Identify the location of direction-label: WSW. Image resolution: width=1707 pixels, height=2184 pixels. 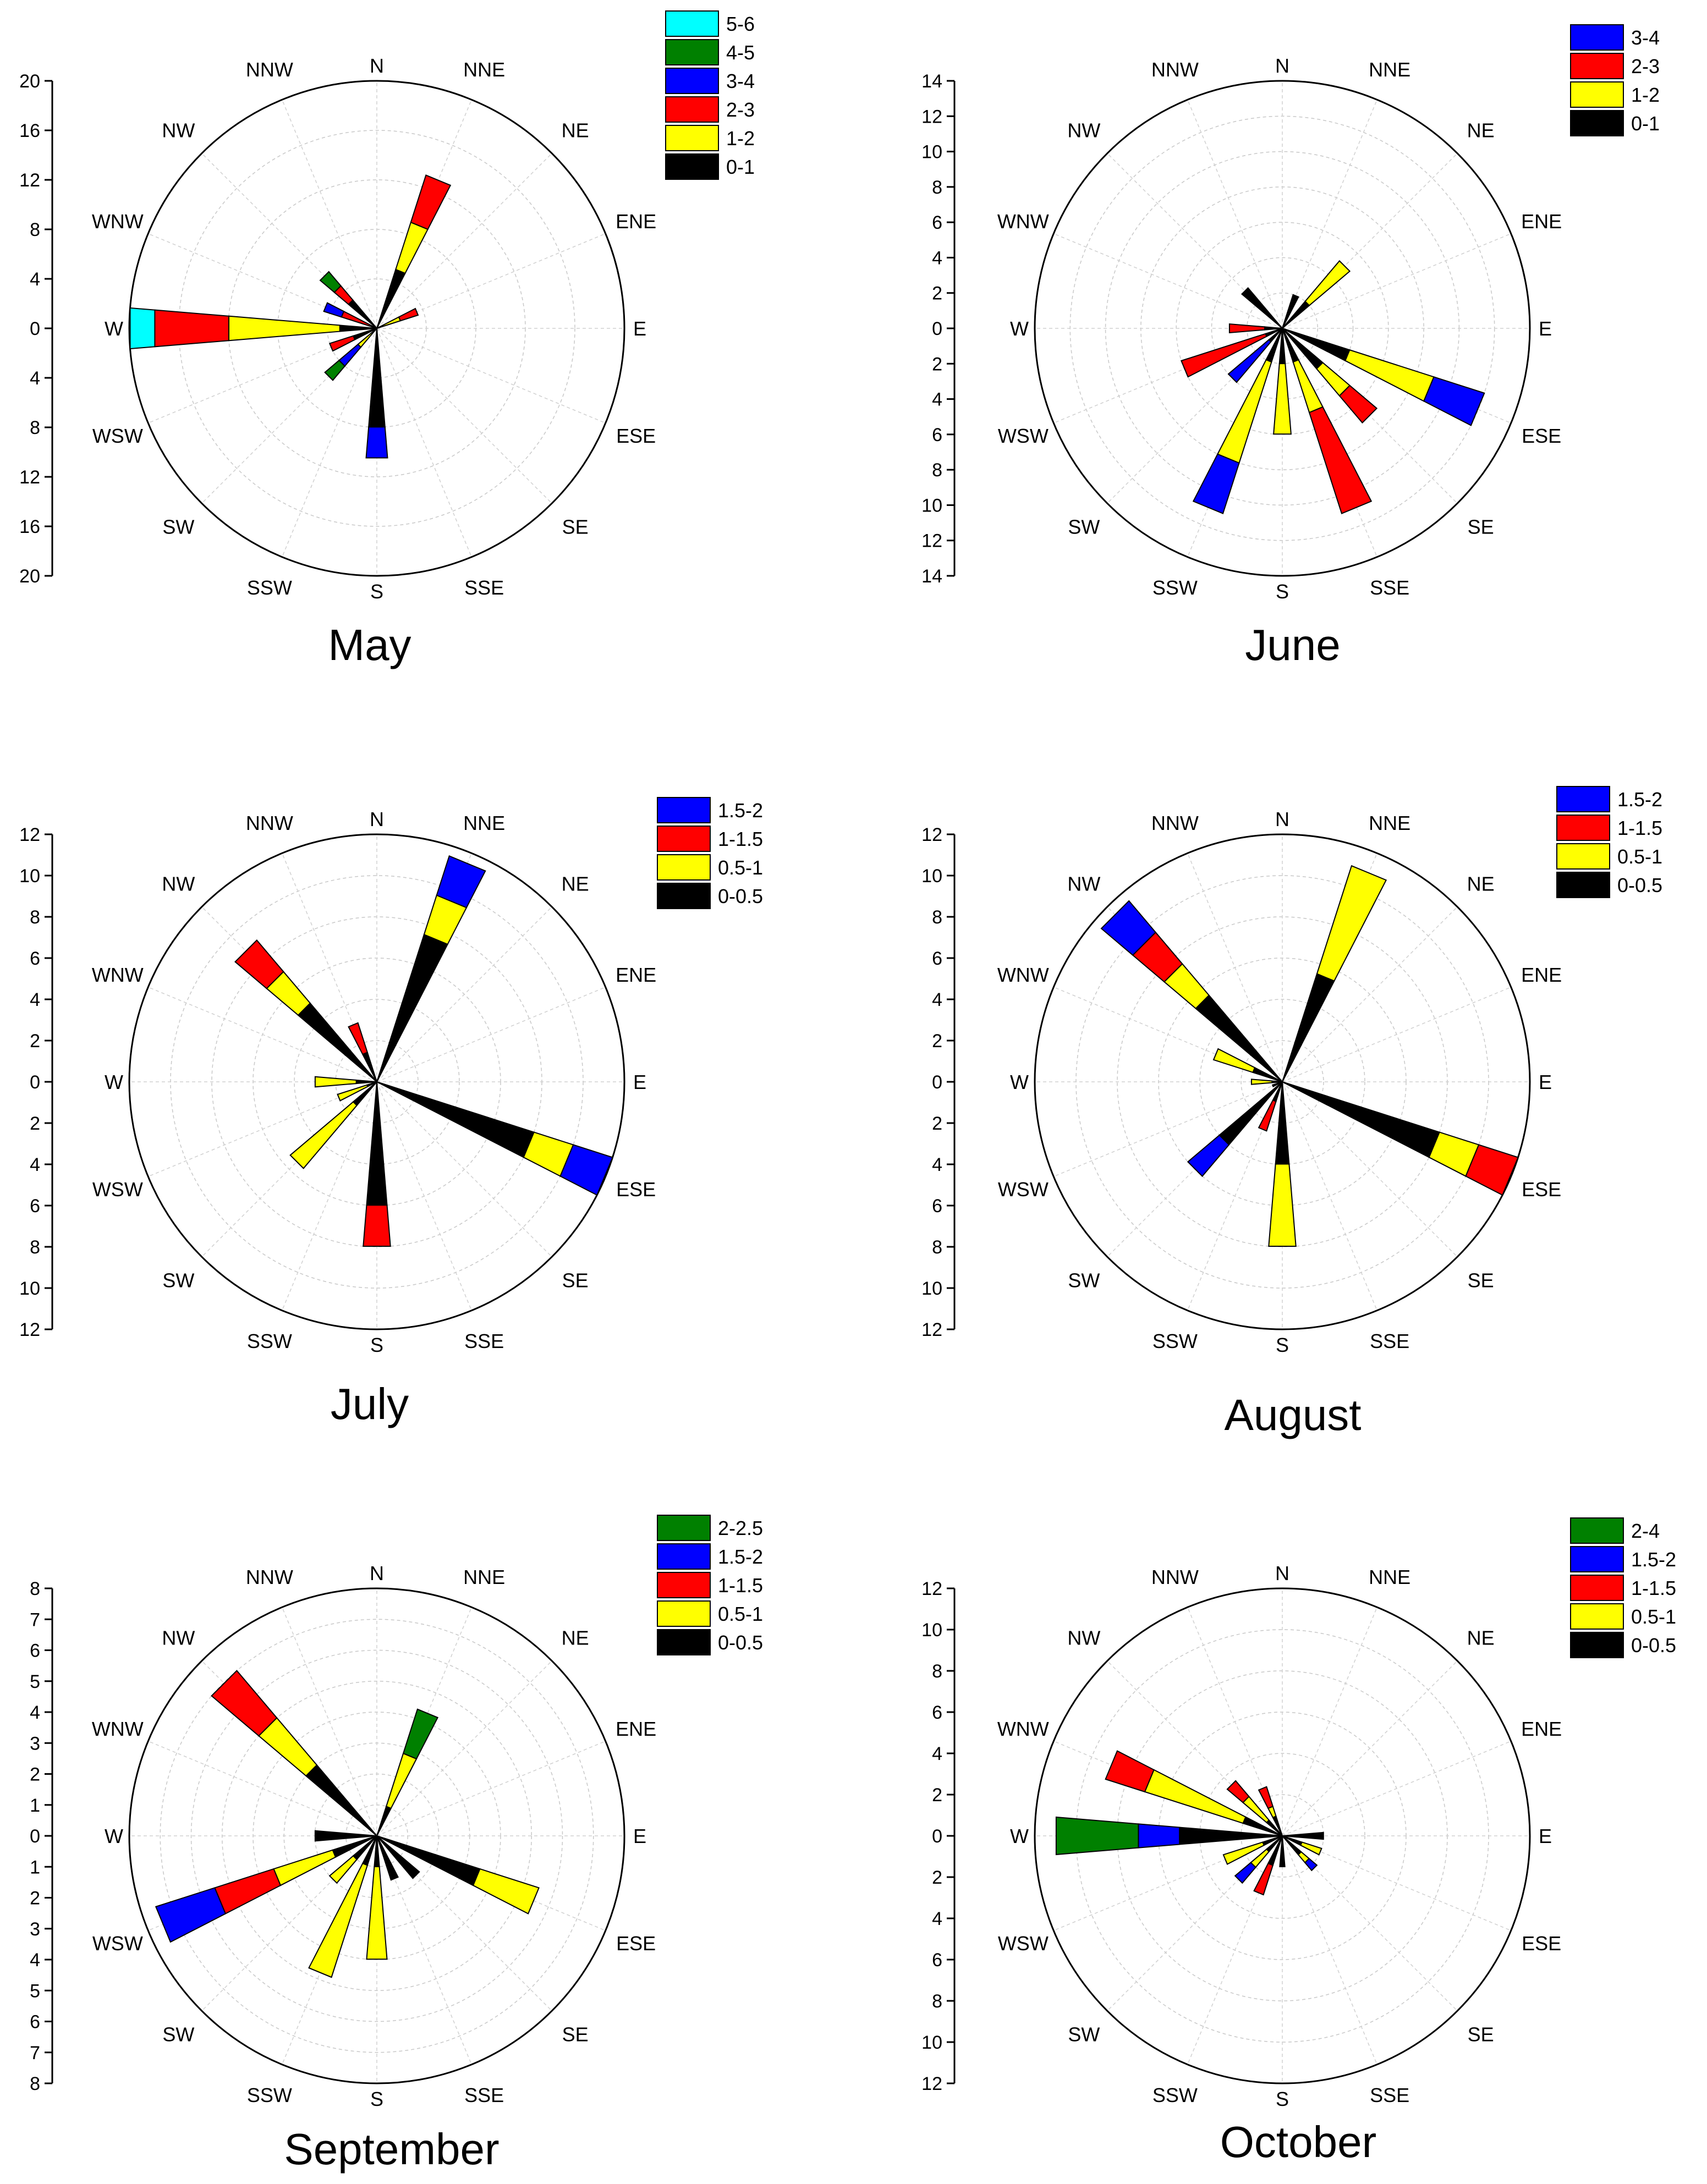
(117, 436).